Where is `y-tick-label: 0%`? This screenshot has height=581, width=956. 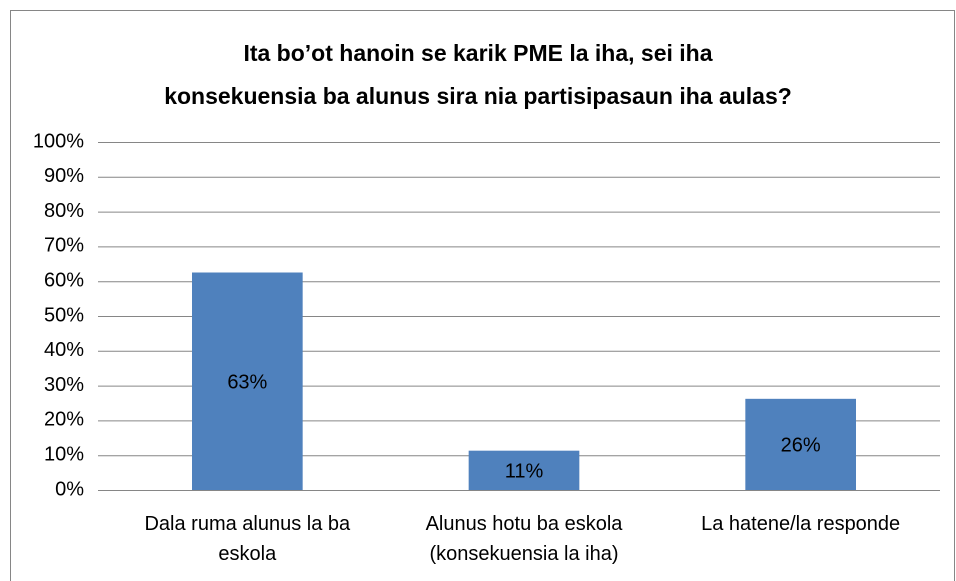 y-tick-label: 0% is located at coordinates (69, 489).